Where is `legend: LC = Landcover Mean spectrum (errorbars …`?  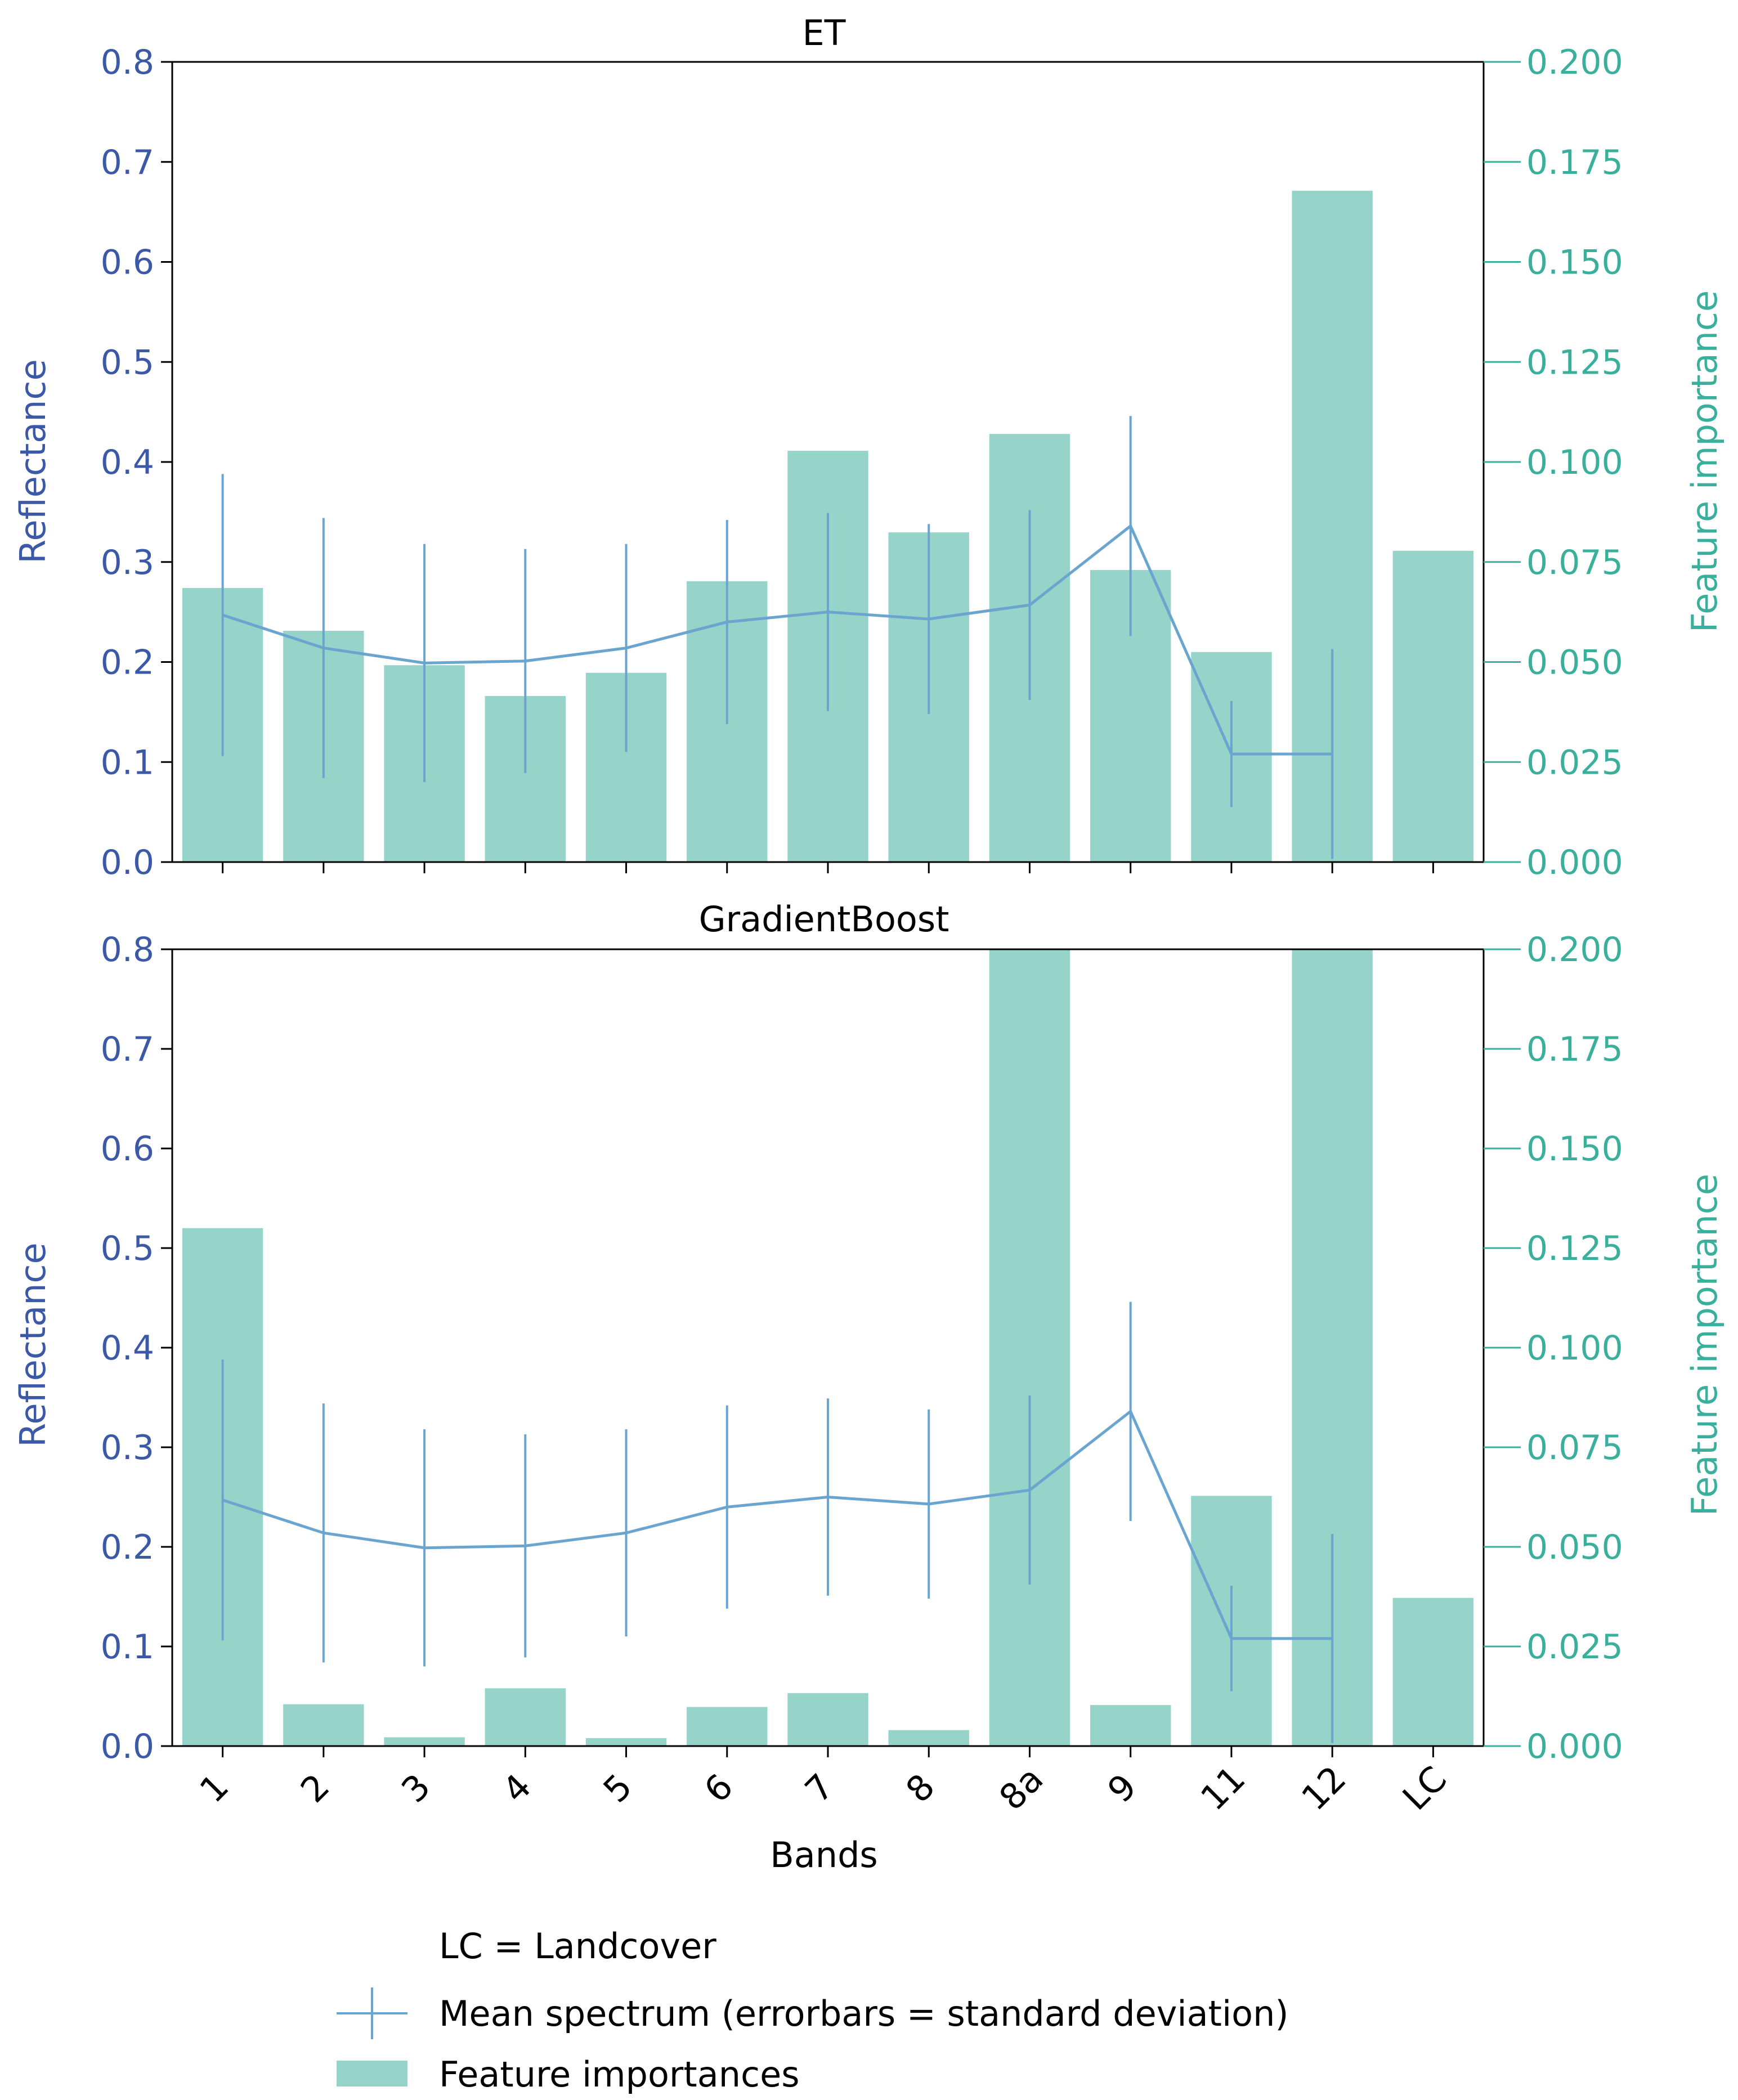
legend: LC = Landcover Mean spectrum (errorbars … is located at coordinates (813, 2010).